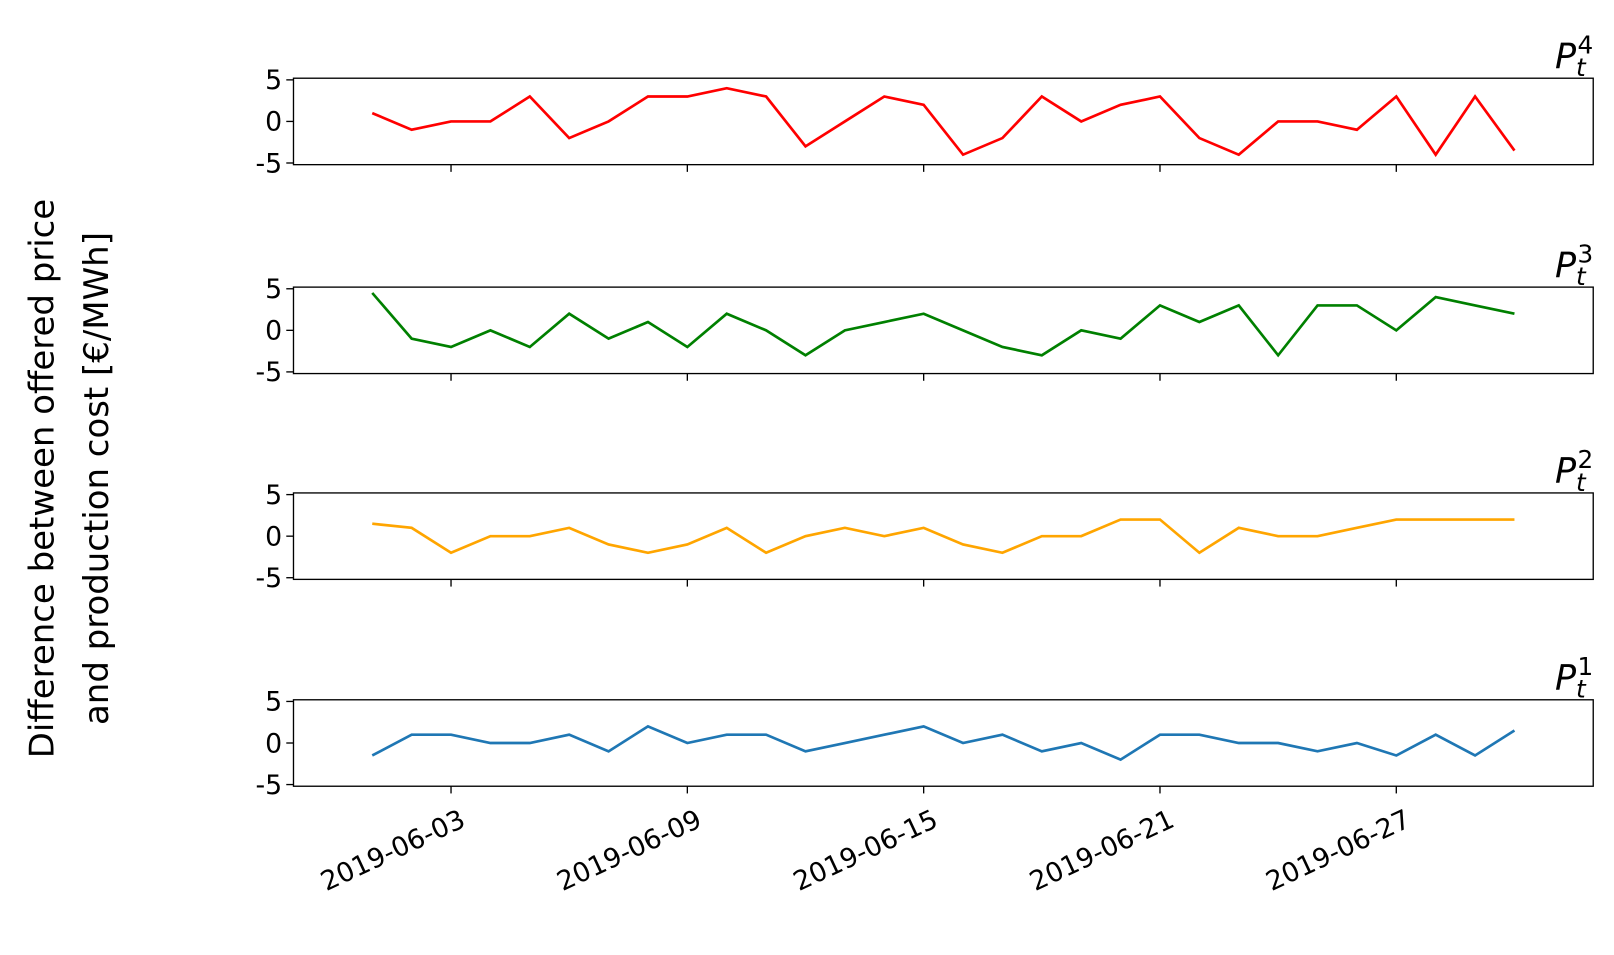  What do you see at coordinates (866, 851) in the screenshot?
I see `x-tick-label: 2019-06-15` at bounding box center [866, 851].